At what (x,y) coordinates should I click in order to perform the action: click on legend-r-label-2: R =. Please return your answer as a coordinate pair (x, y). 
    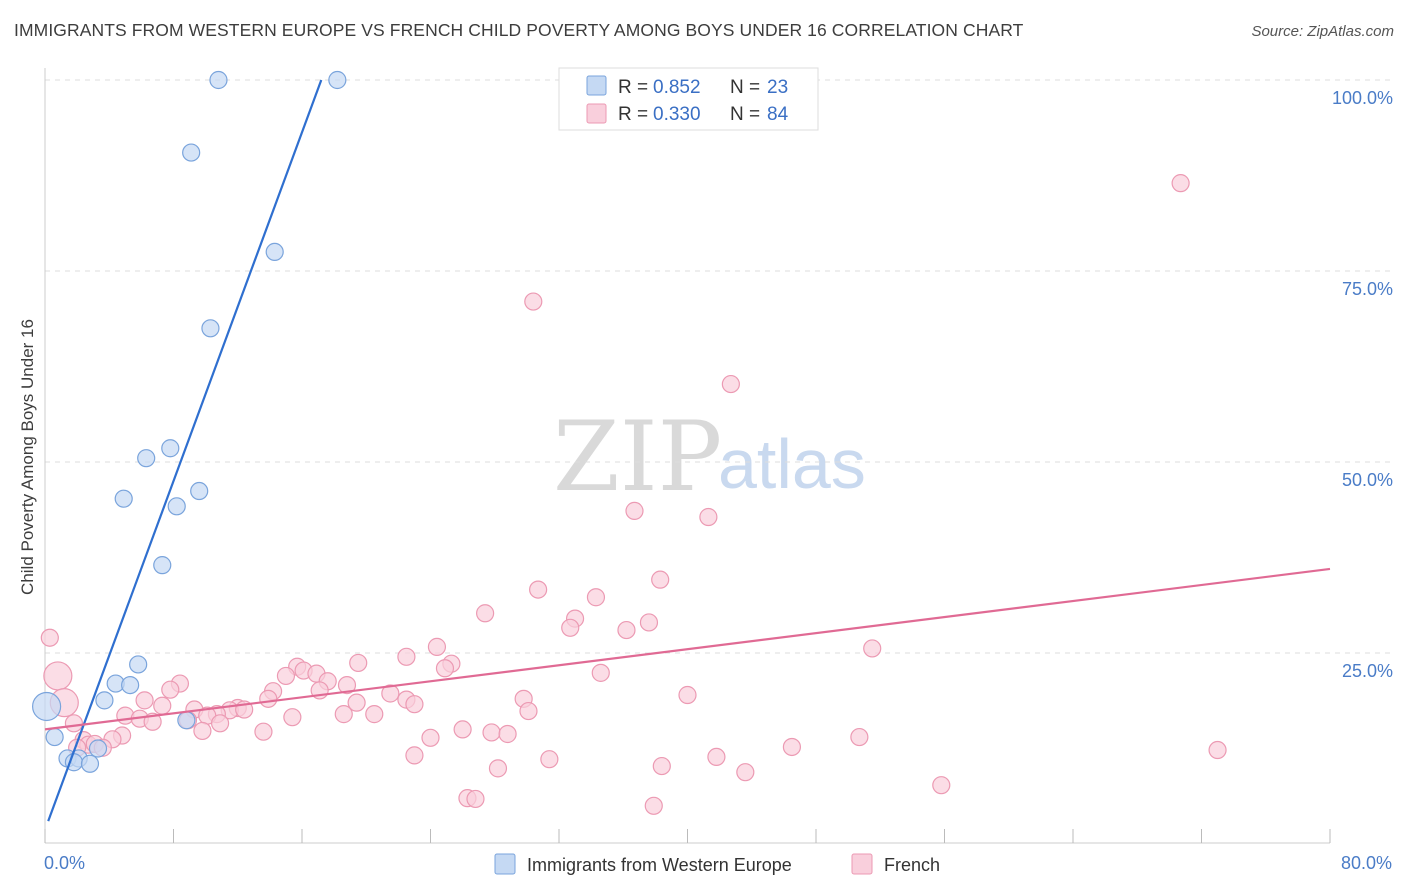
    Looking at the image, I should click on (633, 114).